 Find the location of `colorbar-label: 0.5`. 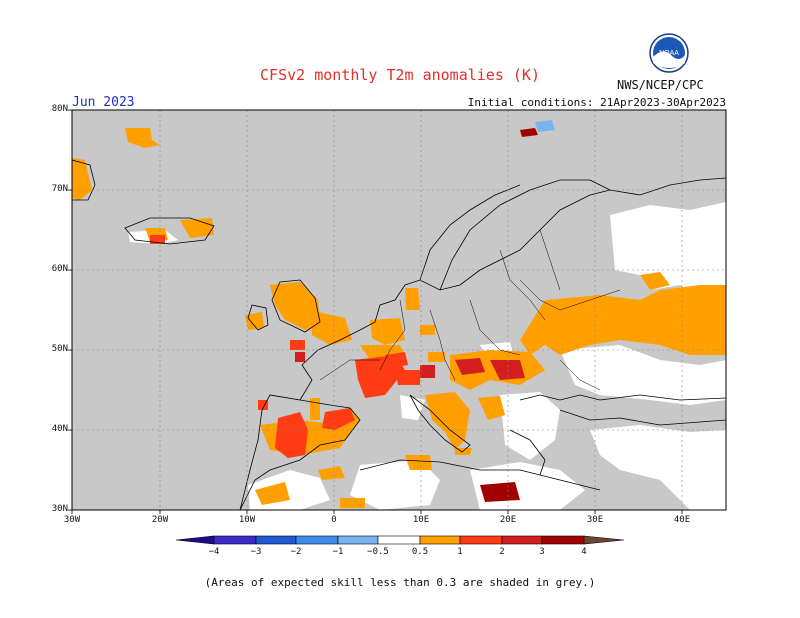

colorbar-label: 0.5 is located at coordinates (420, 552).